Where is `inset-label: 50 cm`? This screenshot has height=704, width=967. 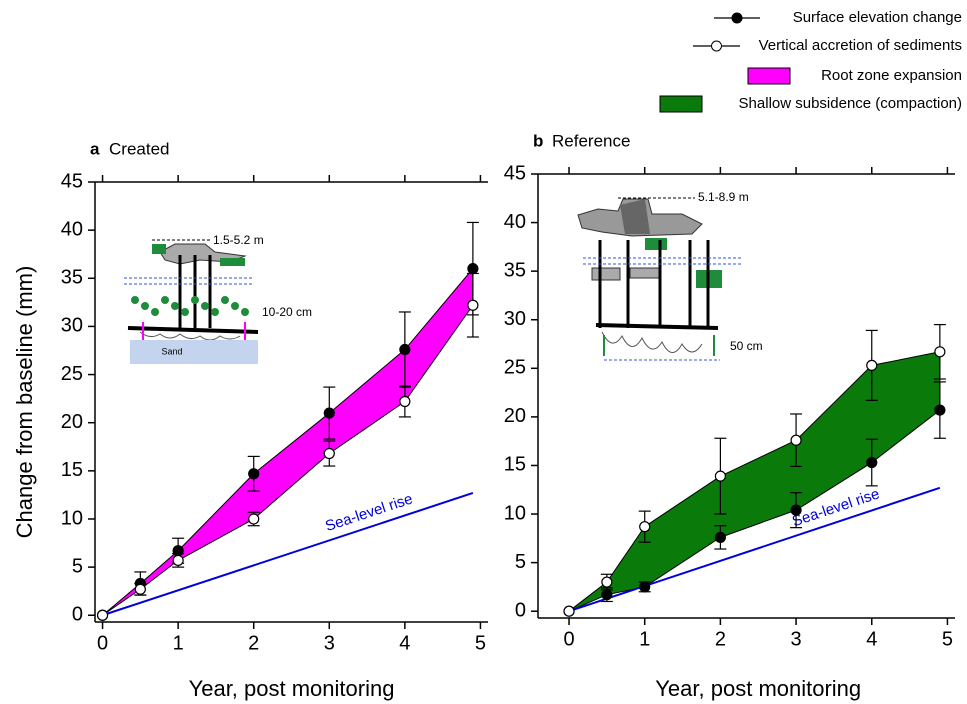 inset-label: 50 cm is located at coordinates (746, 346).